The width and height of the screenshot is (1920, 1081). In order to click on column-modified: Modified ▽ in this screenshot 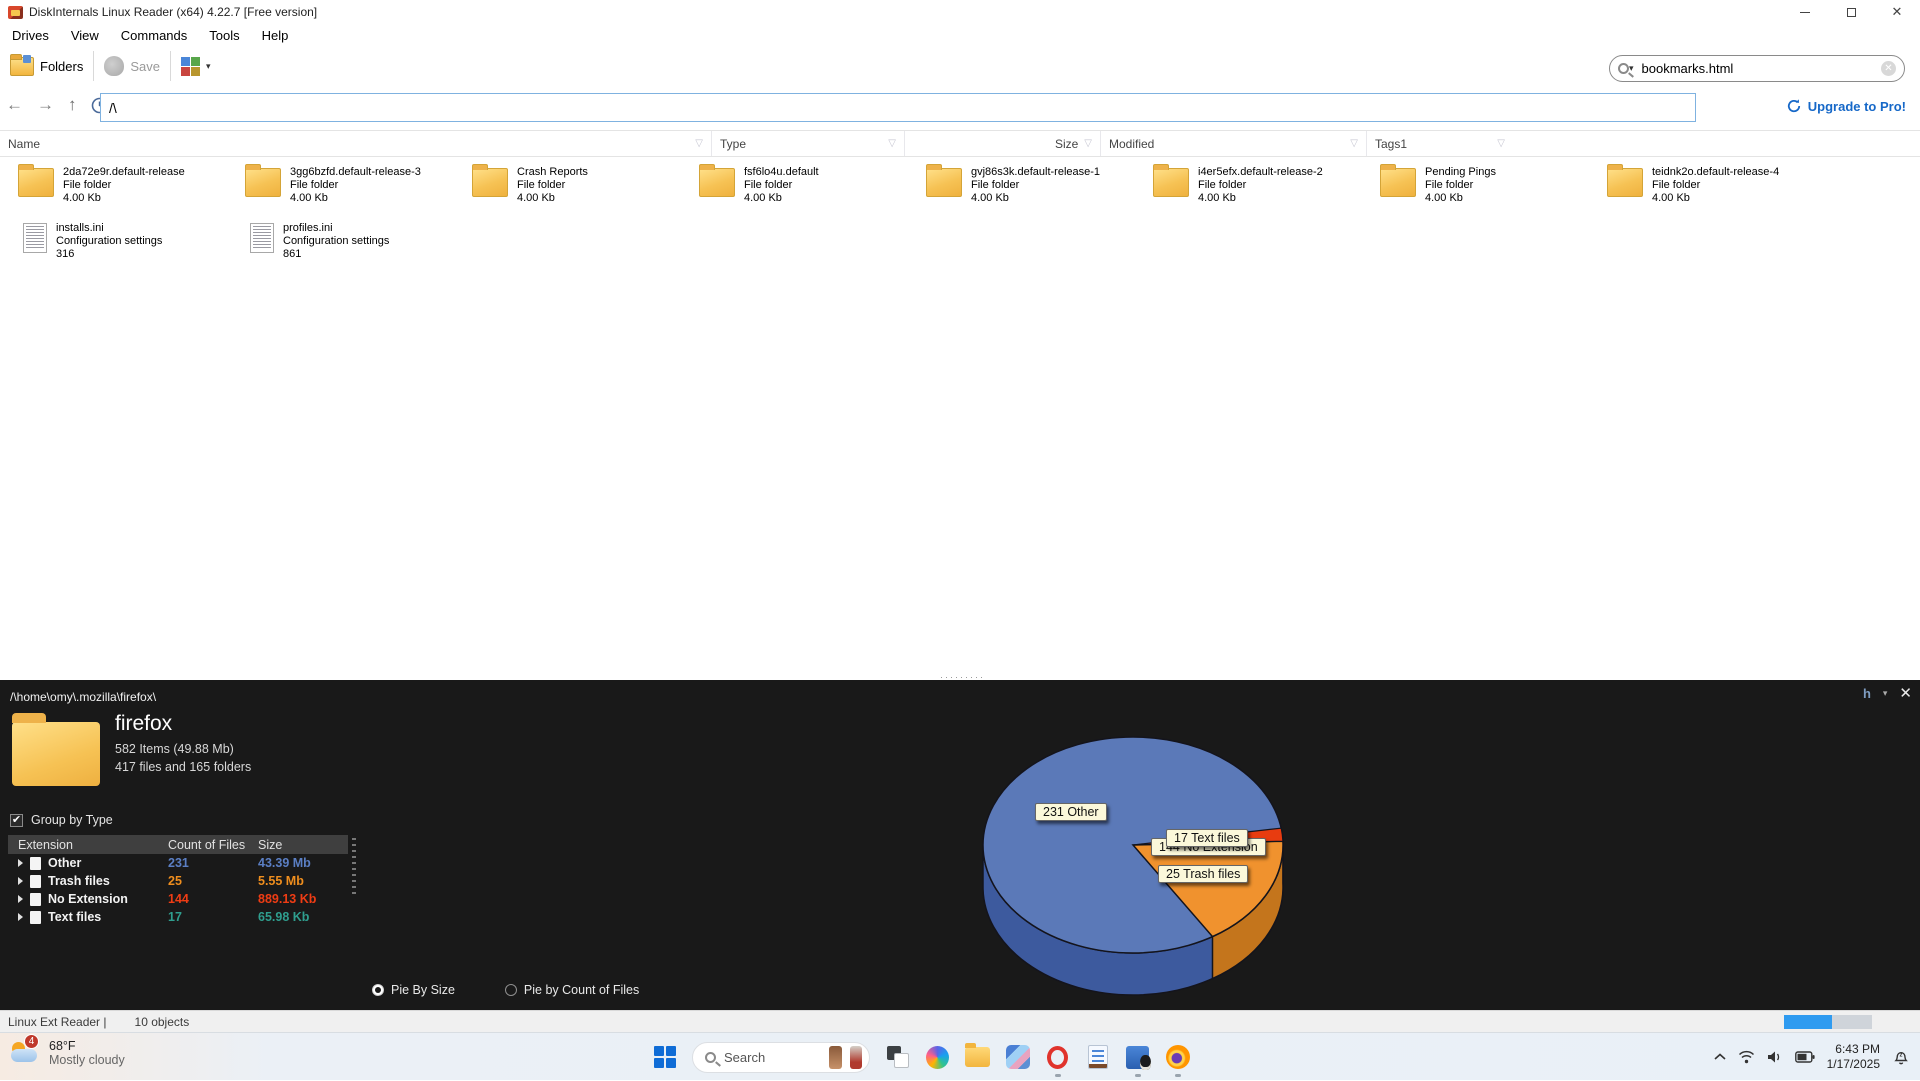, I will do `click(1234, 143)`.